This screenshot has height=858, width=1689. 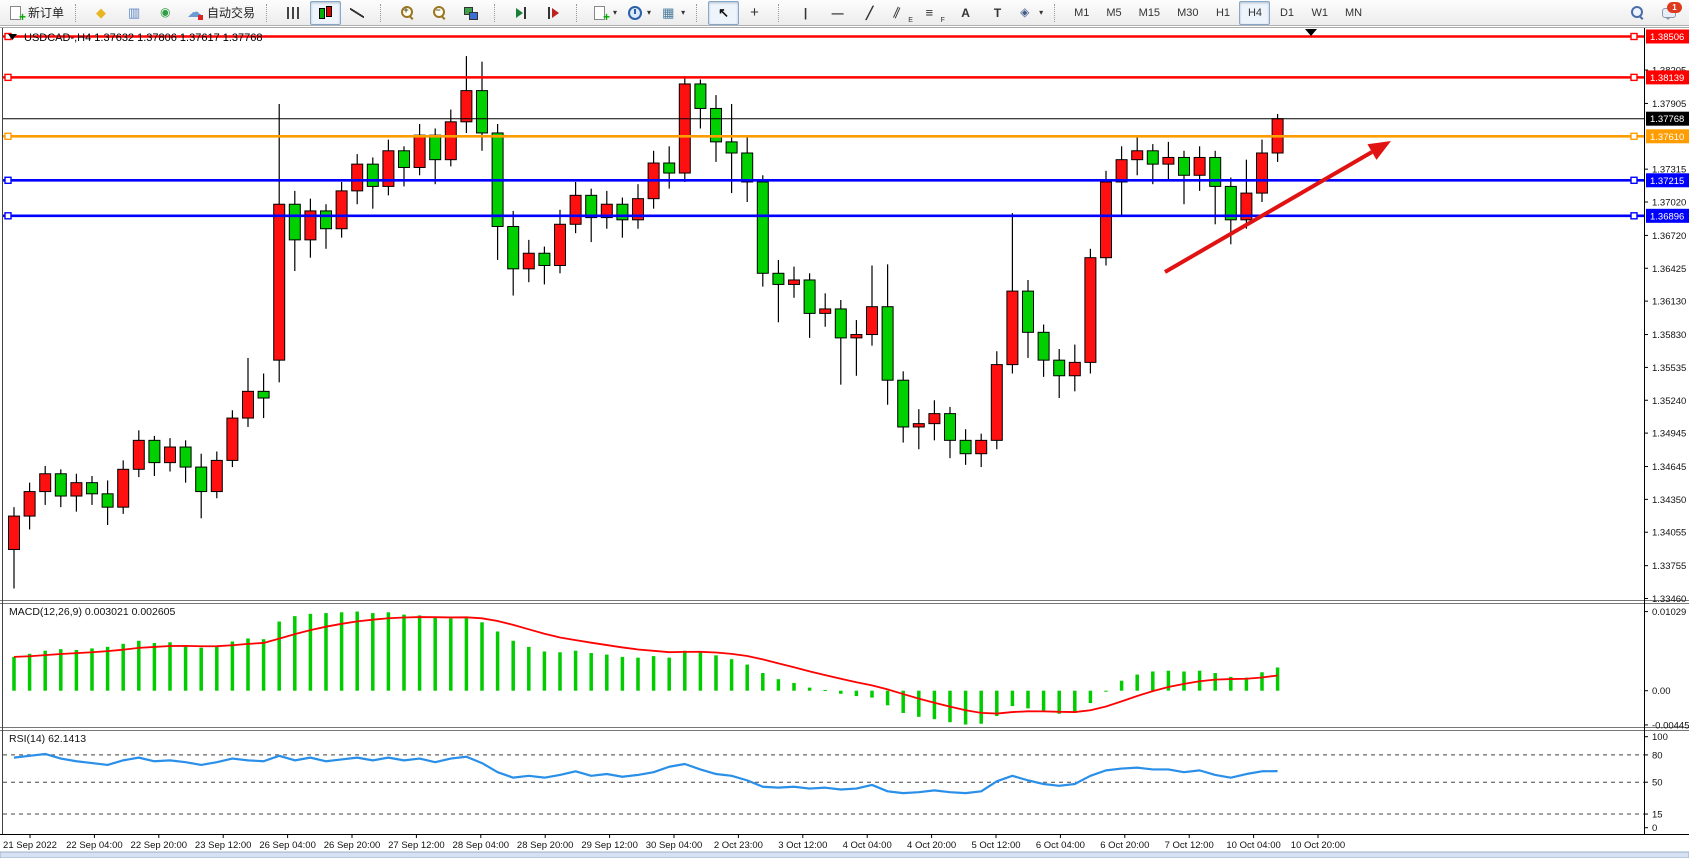 What do you see at coordinates (1637, 13) in the screenshot?
I see `search-button` at bounding box center [1637, 13].